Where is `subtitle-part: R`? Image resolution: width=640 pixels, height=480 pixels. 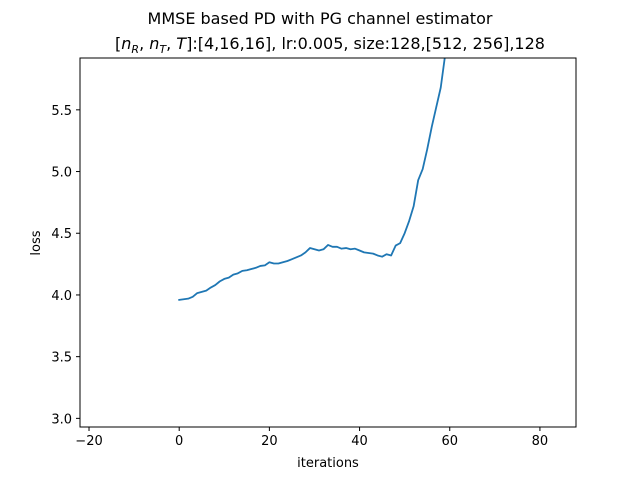
subtitle-part: R is located at coordinates (135, 49).